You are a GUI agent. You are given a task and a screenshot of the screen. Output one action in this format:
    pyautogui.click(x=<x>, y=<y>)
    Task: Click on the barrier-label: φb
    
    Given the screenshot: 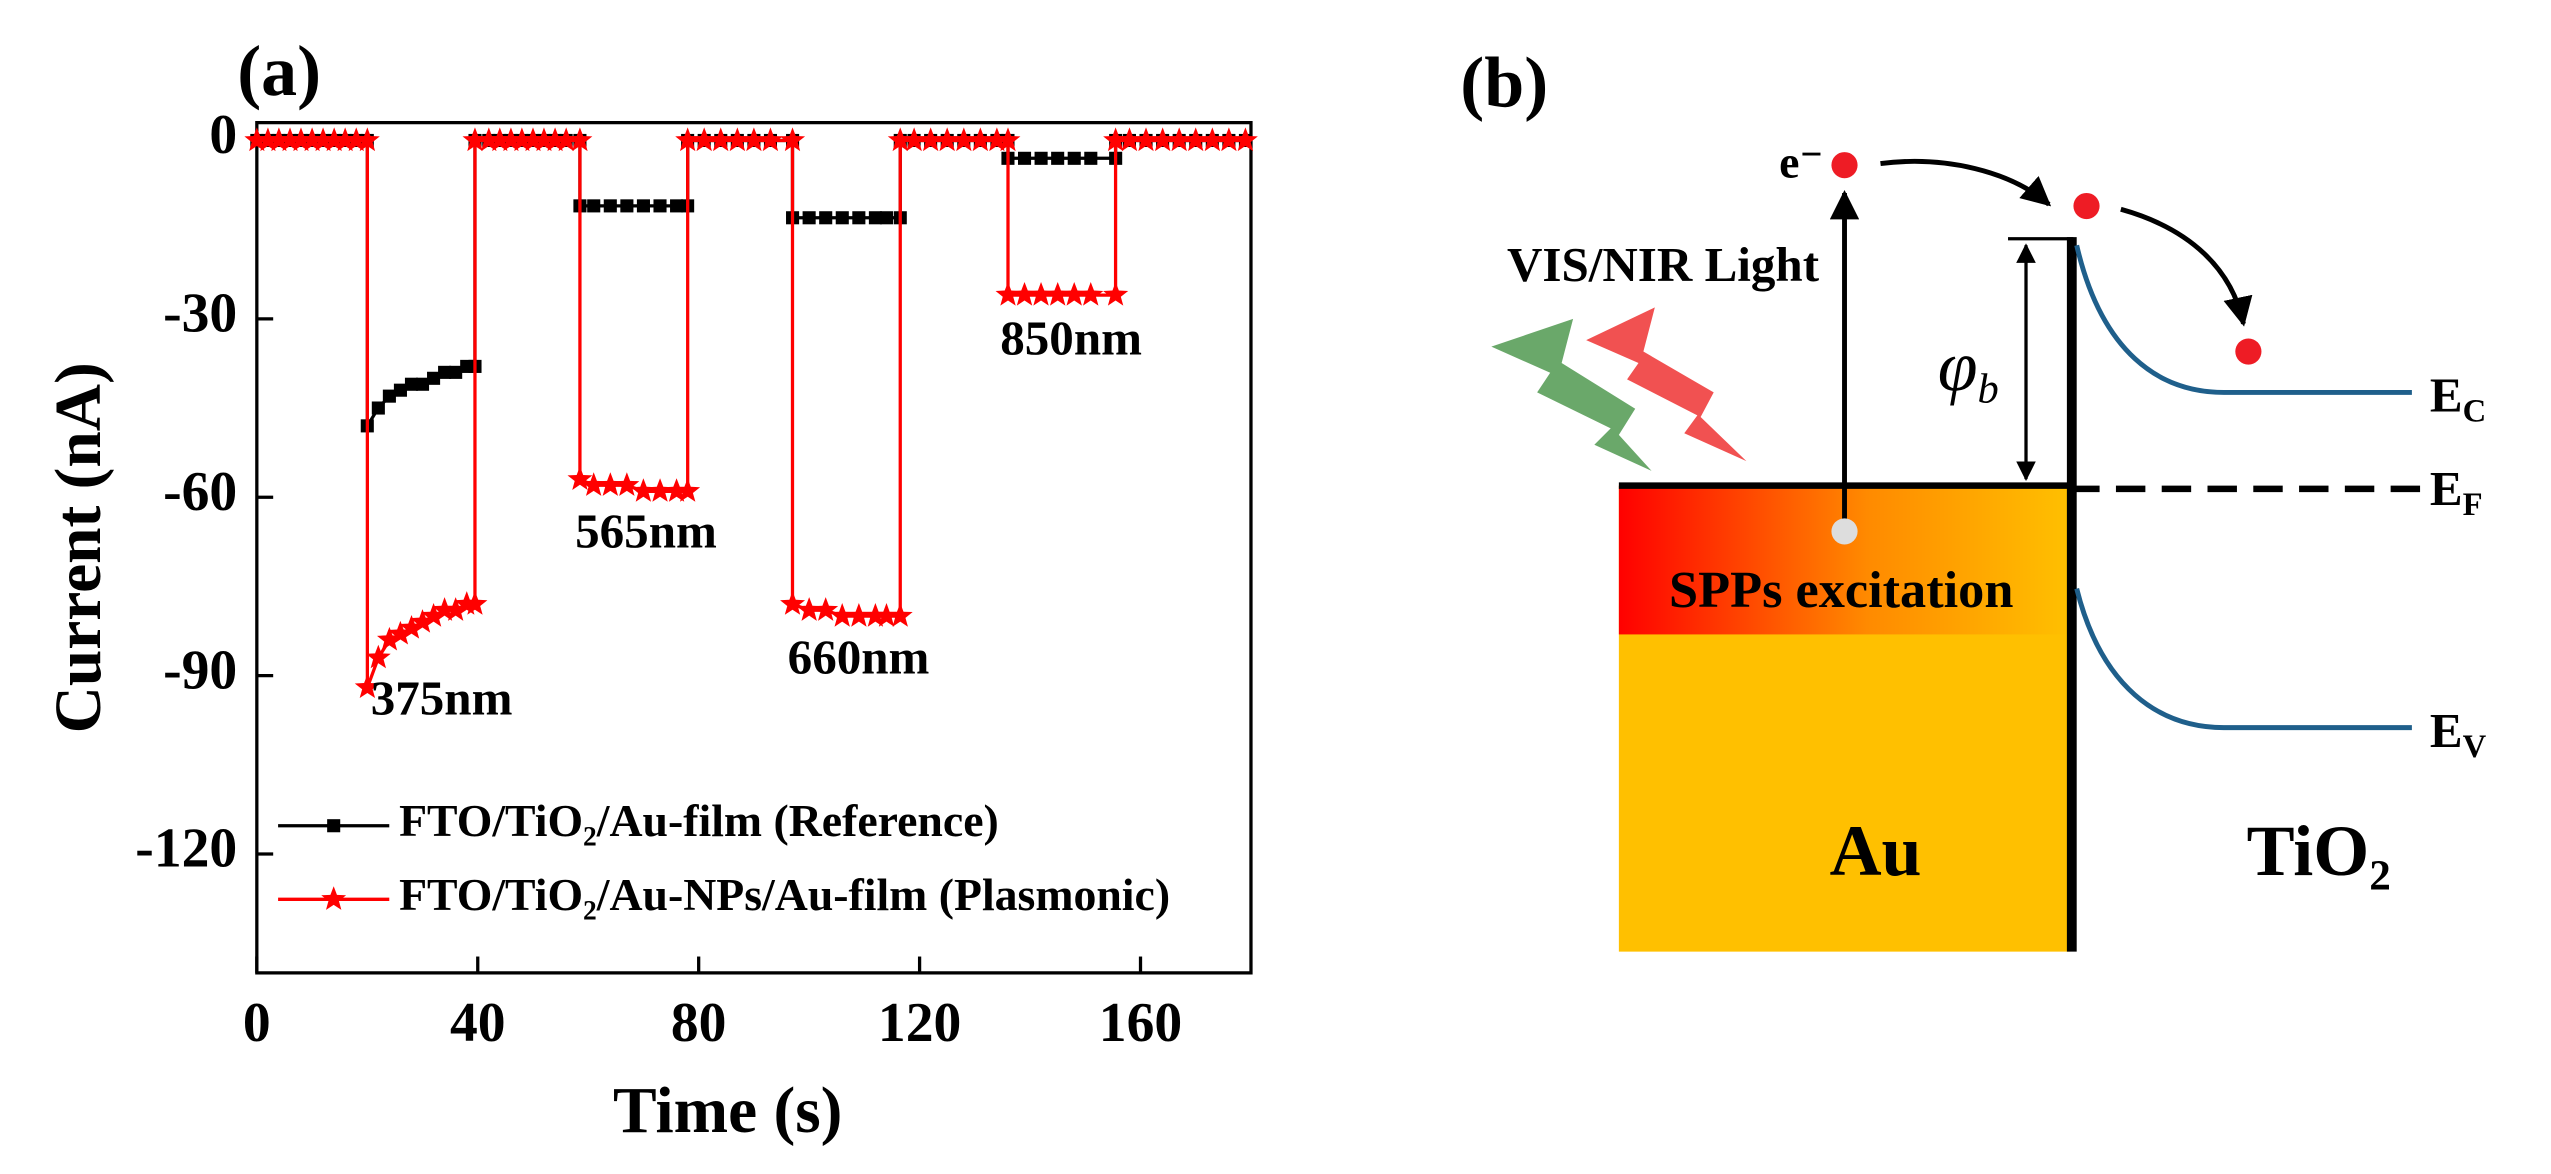 What is the action you would take?
    pyautogui.click(x=1968, y=368)
    